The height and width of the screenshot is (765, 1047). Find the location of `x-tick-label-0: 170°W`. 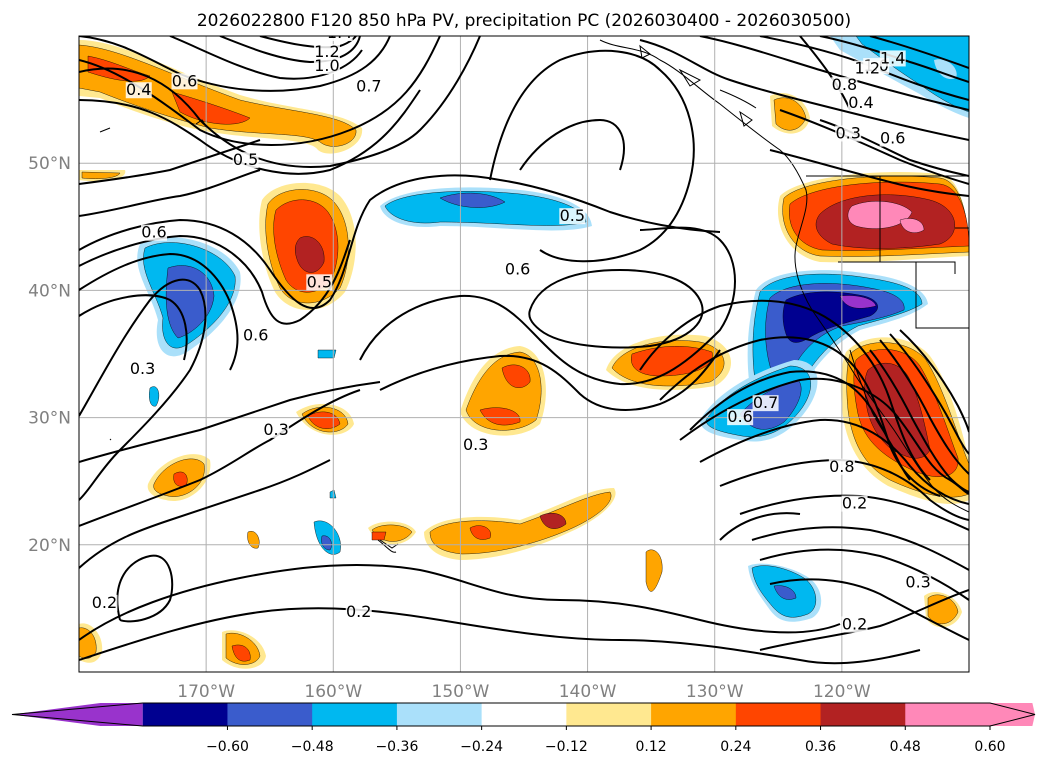

x-tick-label-0: 170°W is located at coordinates (206, 692).